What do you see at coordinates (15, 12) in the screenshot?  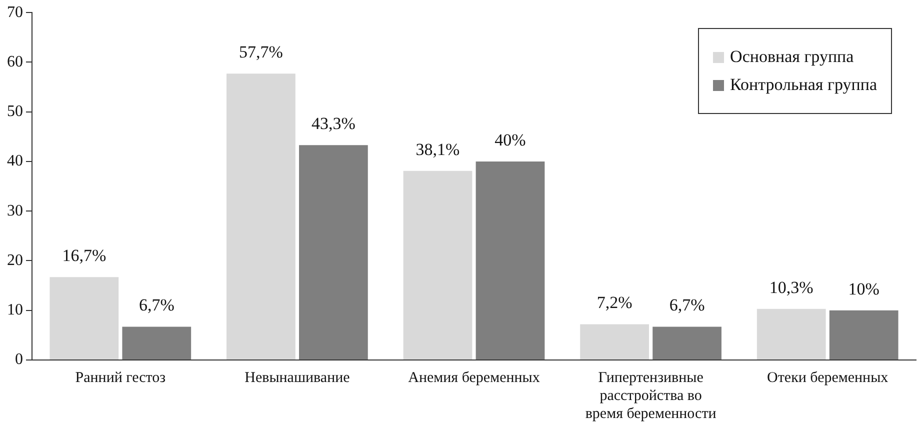 I see `y-tick-label: 70` at bounding box center [15, 12].